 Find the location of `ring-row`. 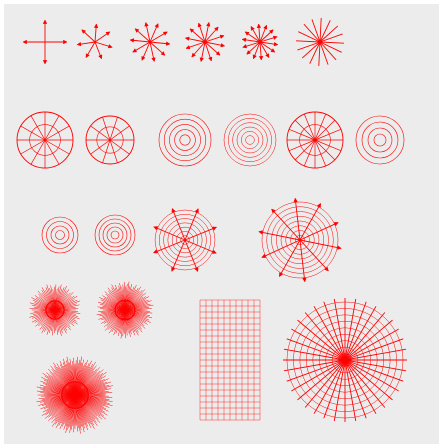

ring-row is located at coordinates (191, 240).